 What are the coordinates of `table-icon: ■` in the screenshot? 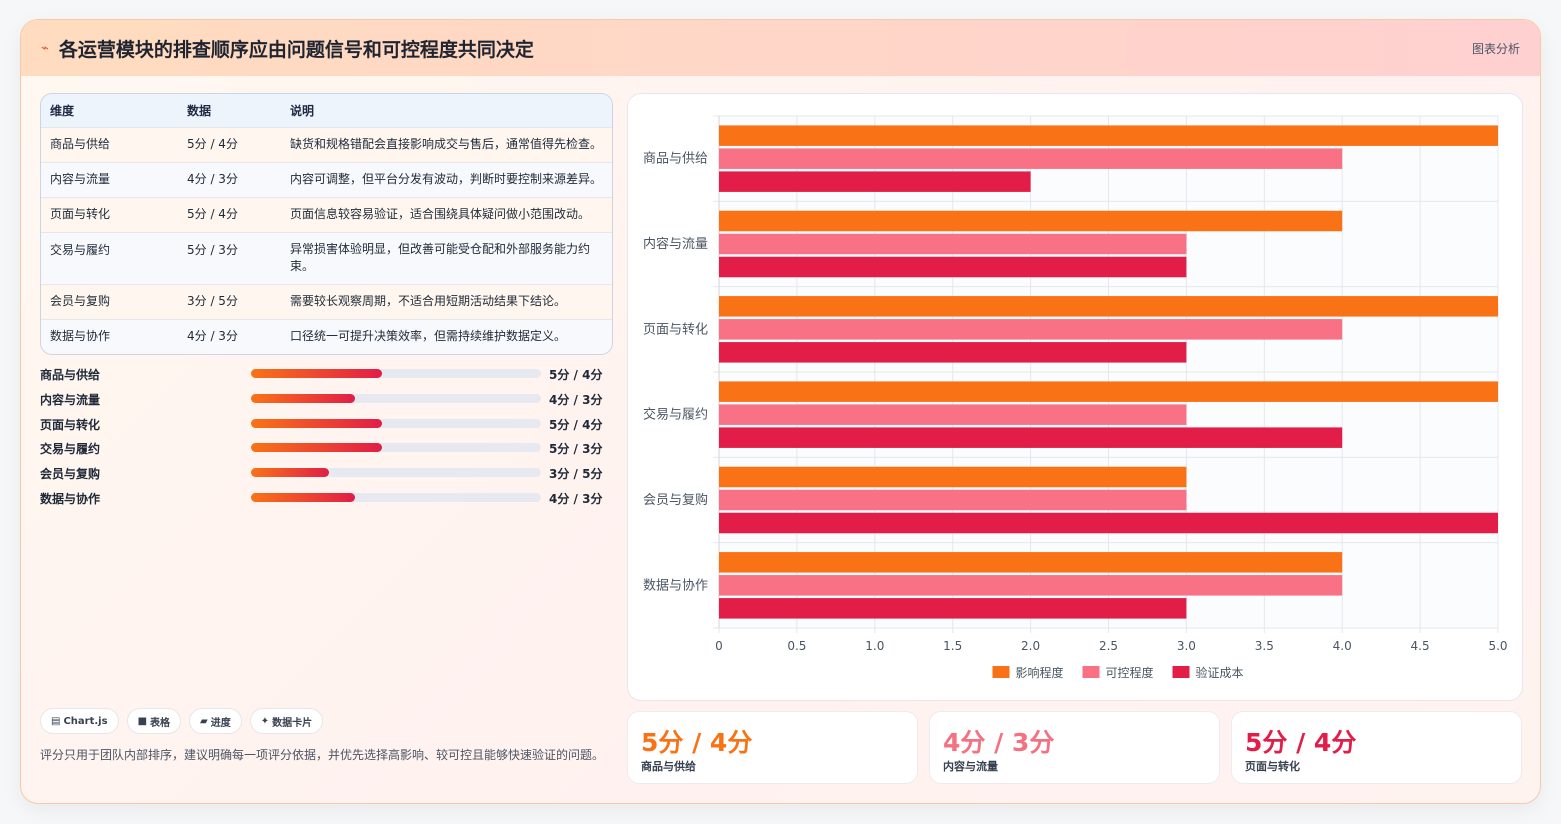 It's located at (142, 721).